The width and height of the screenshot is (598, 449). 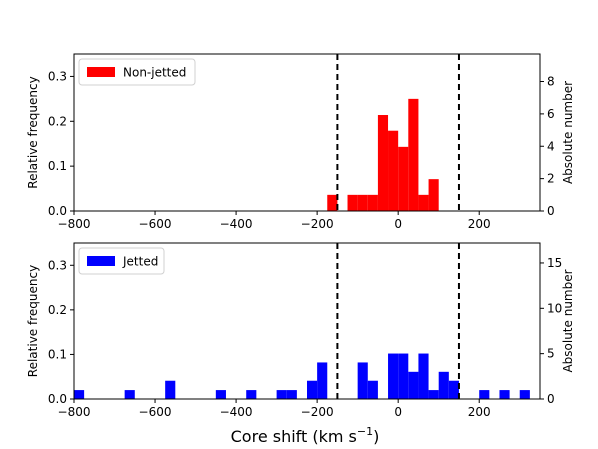 What do you see at coordinates (140, 262) in the screenshot?
I see `legend-label: Jetted` at bounding box center [140, 262].